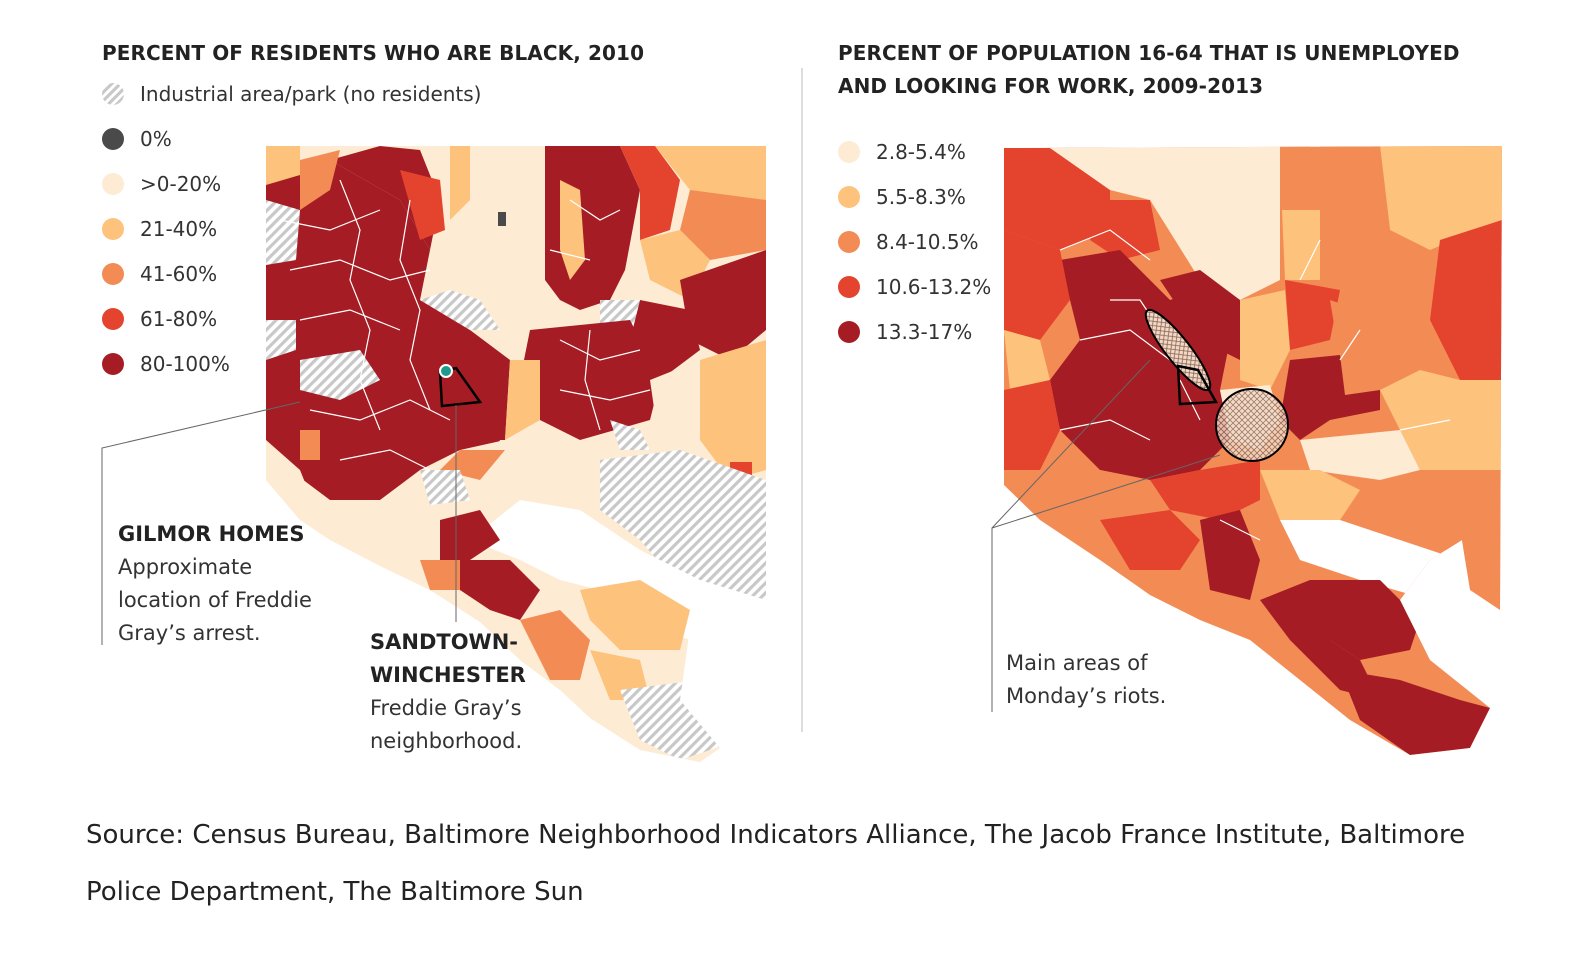 Image resolution: width=1574 pixels, height=958 pixels. I want to click on sandtown-line: neighborhood., so click(446, 741).